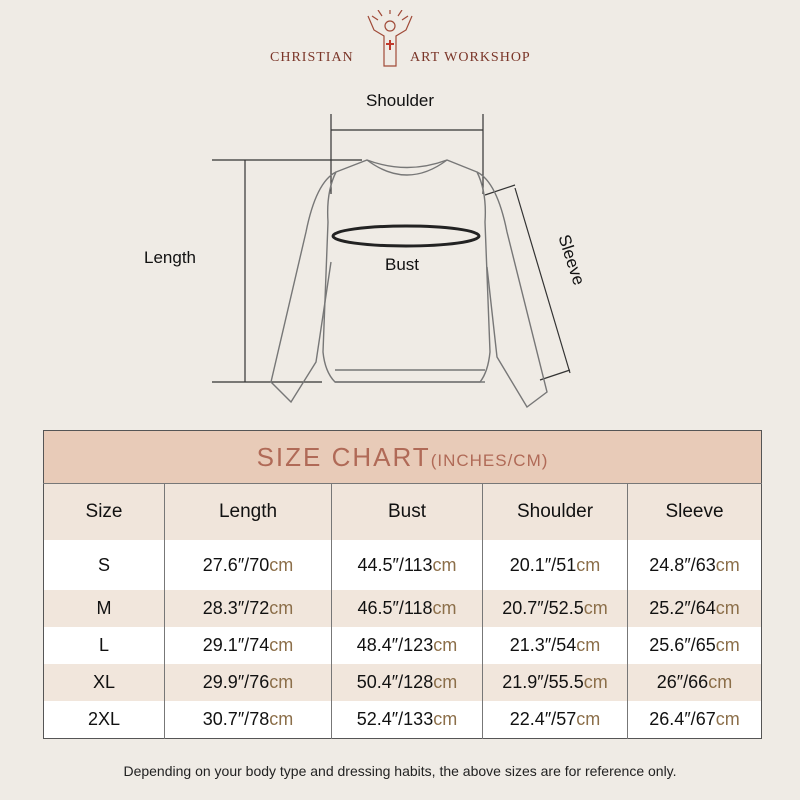  Describe the element at coordinates (407, 720) in the screenshot. I see `measurement-cell: 52.4″/133cm` at that location.